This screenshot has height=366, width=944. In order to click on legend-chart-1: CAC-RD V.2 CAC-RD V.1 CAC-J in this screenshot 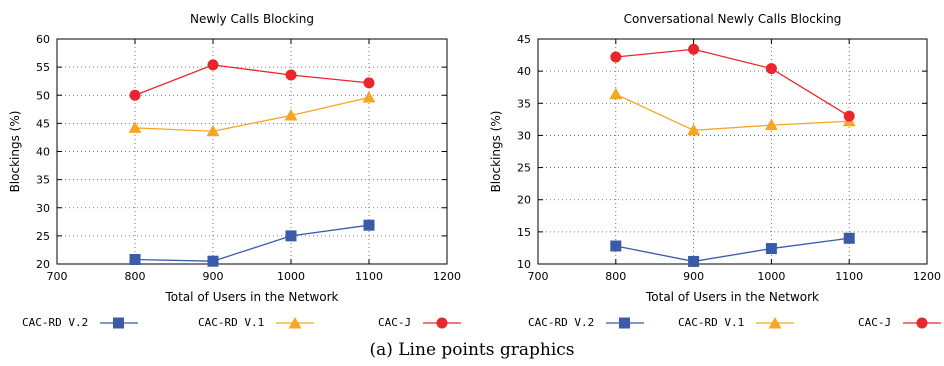, I will do `click(235, 327)`.